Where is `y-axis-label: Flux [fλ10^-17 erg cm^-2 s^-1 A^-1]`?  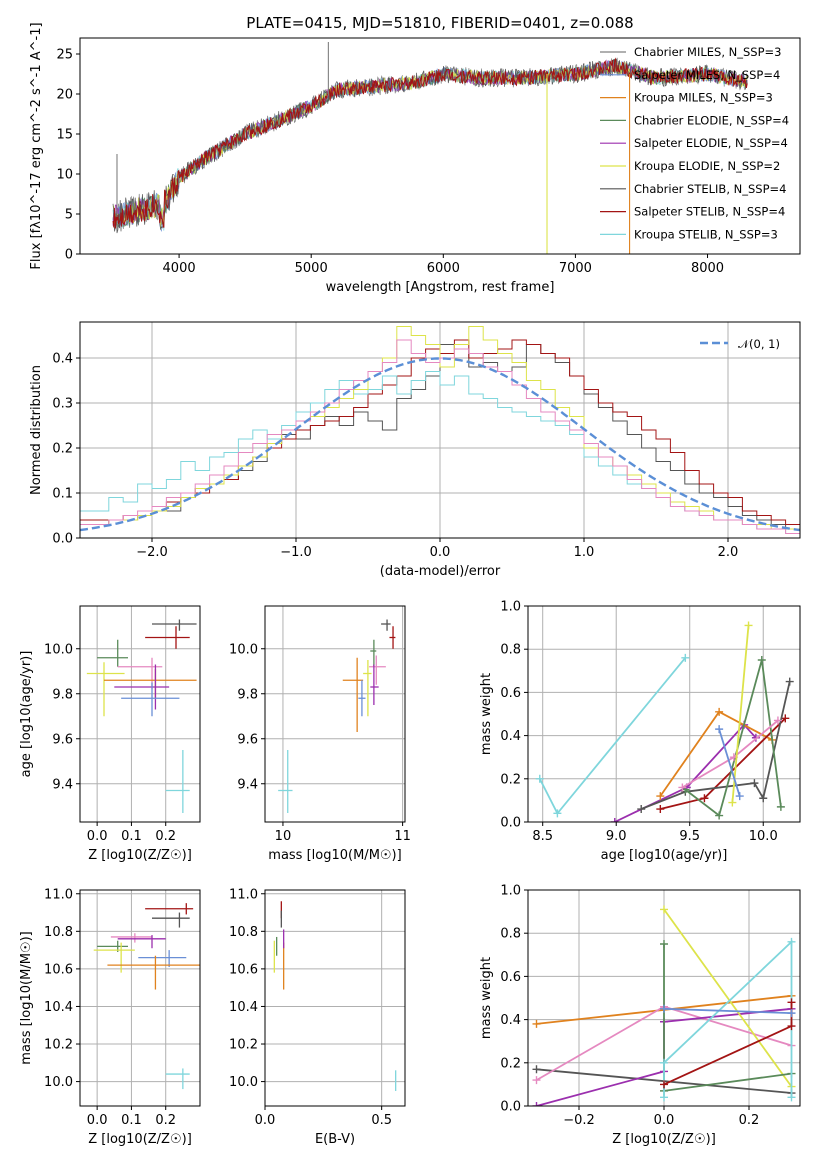 y-axis-label: Flux [fλ10^-17 erg cm^-2 s^-1 A^-1] is located at coordinates (36, 145).